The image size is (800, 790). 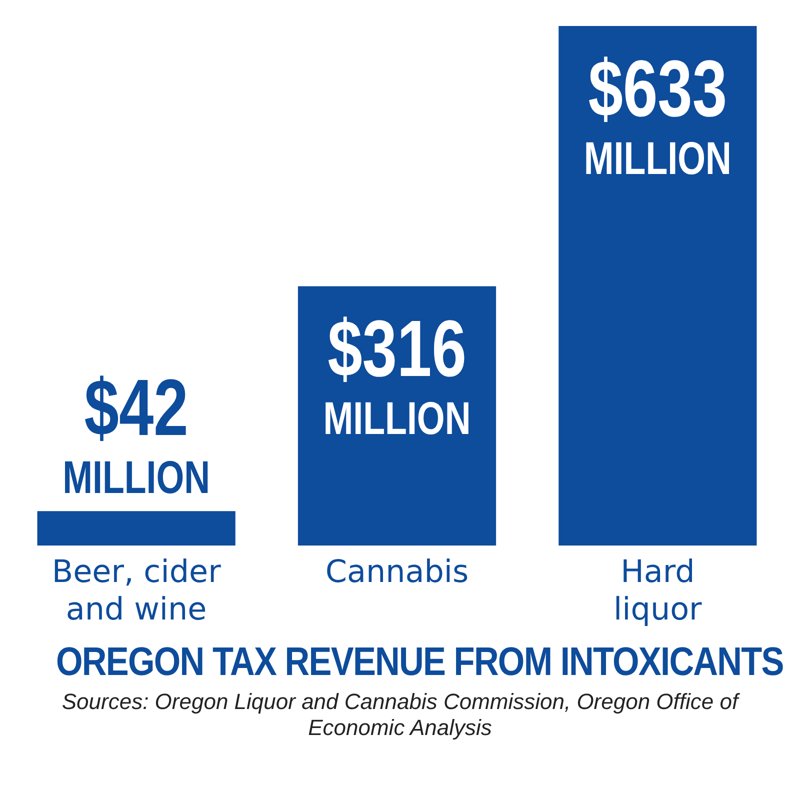 I want to click on data-label: $42 MILLION, so click(x=136, y=434).